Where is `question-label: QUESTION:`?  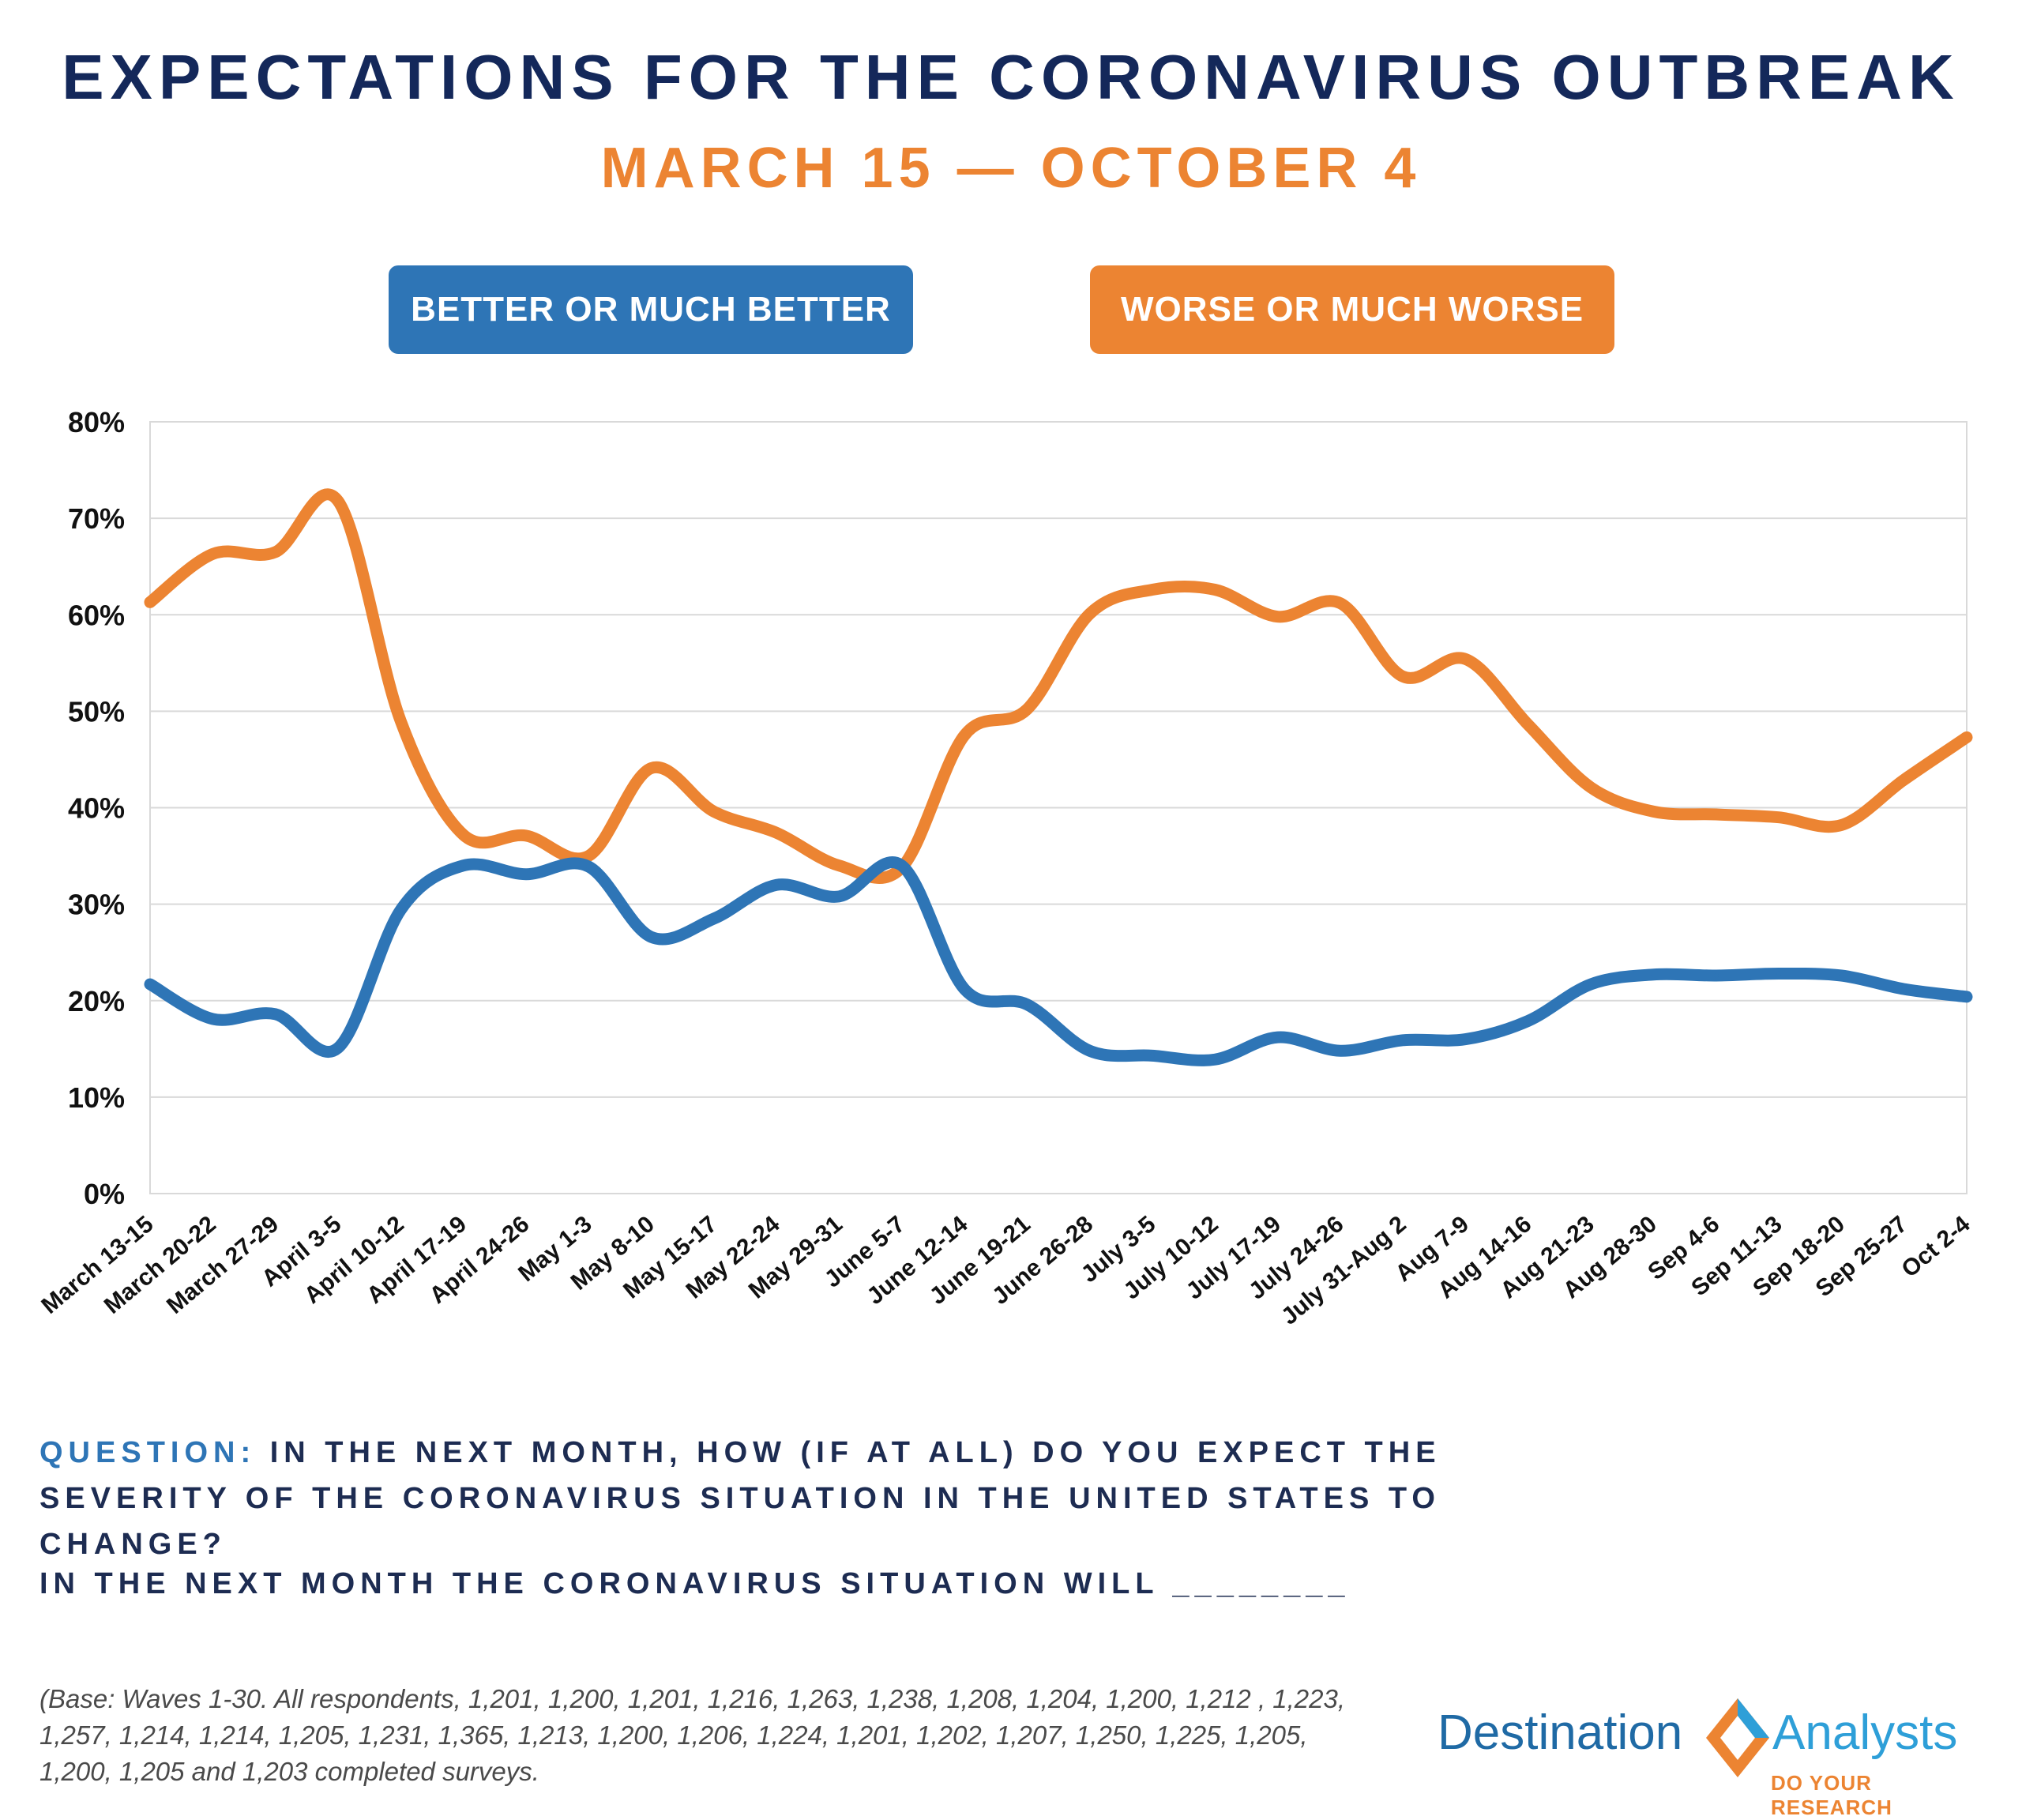 question-label: QUESTION: is located at coordinates (148, 1452).